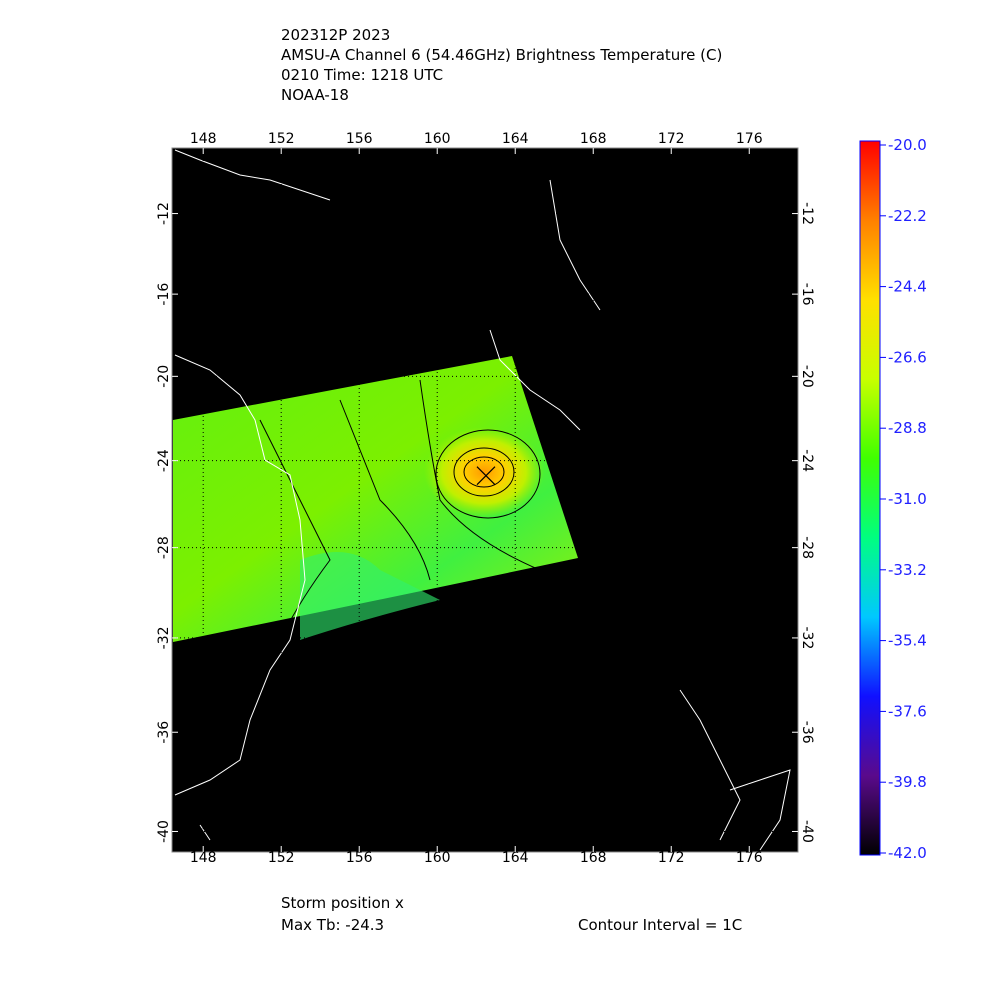 This screenshot has width=1000, height=1004. What do you see at coordinates (203, 139) in the screenshot?
I see `lon-label-top: 148` at bounding box center [203, 139].